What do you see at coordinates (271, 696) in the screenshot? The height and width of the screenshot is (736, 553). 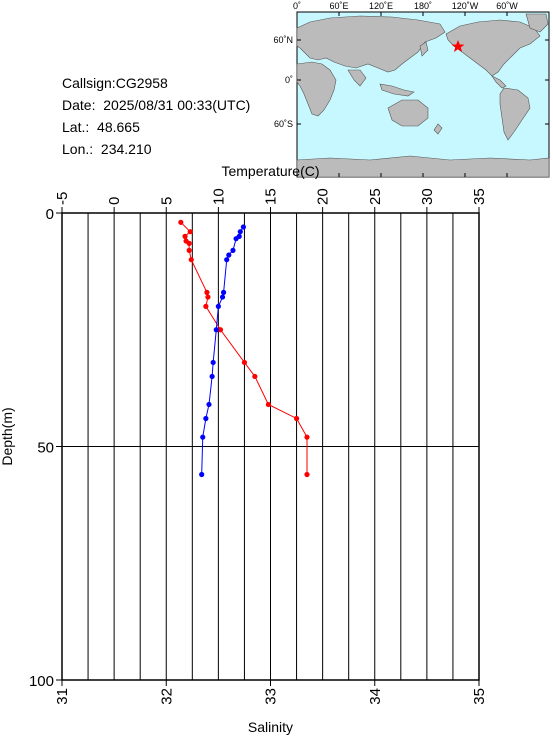 I see `salinity-tick-label: 33` at bounding box center [271, 696].